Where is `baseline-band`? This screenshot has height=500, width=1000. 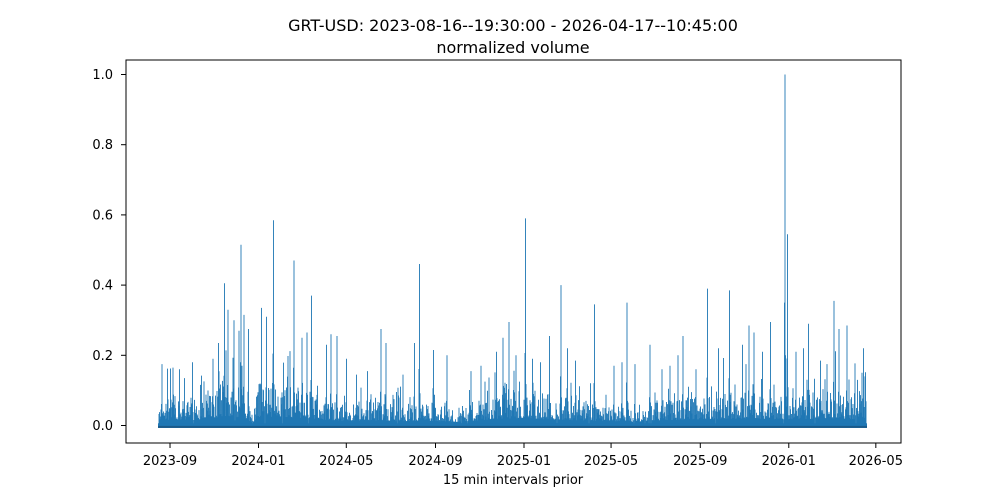
baseline-band is located at coordinates (512, 425).